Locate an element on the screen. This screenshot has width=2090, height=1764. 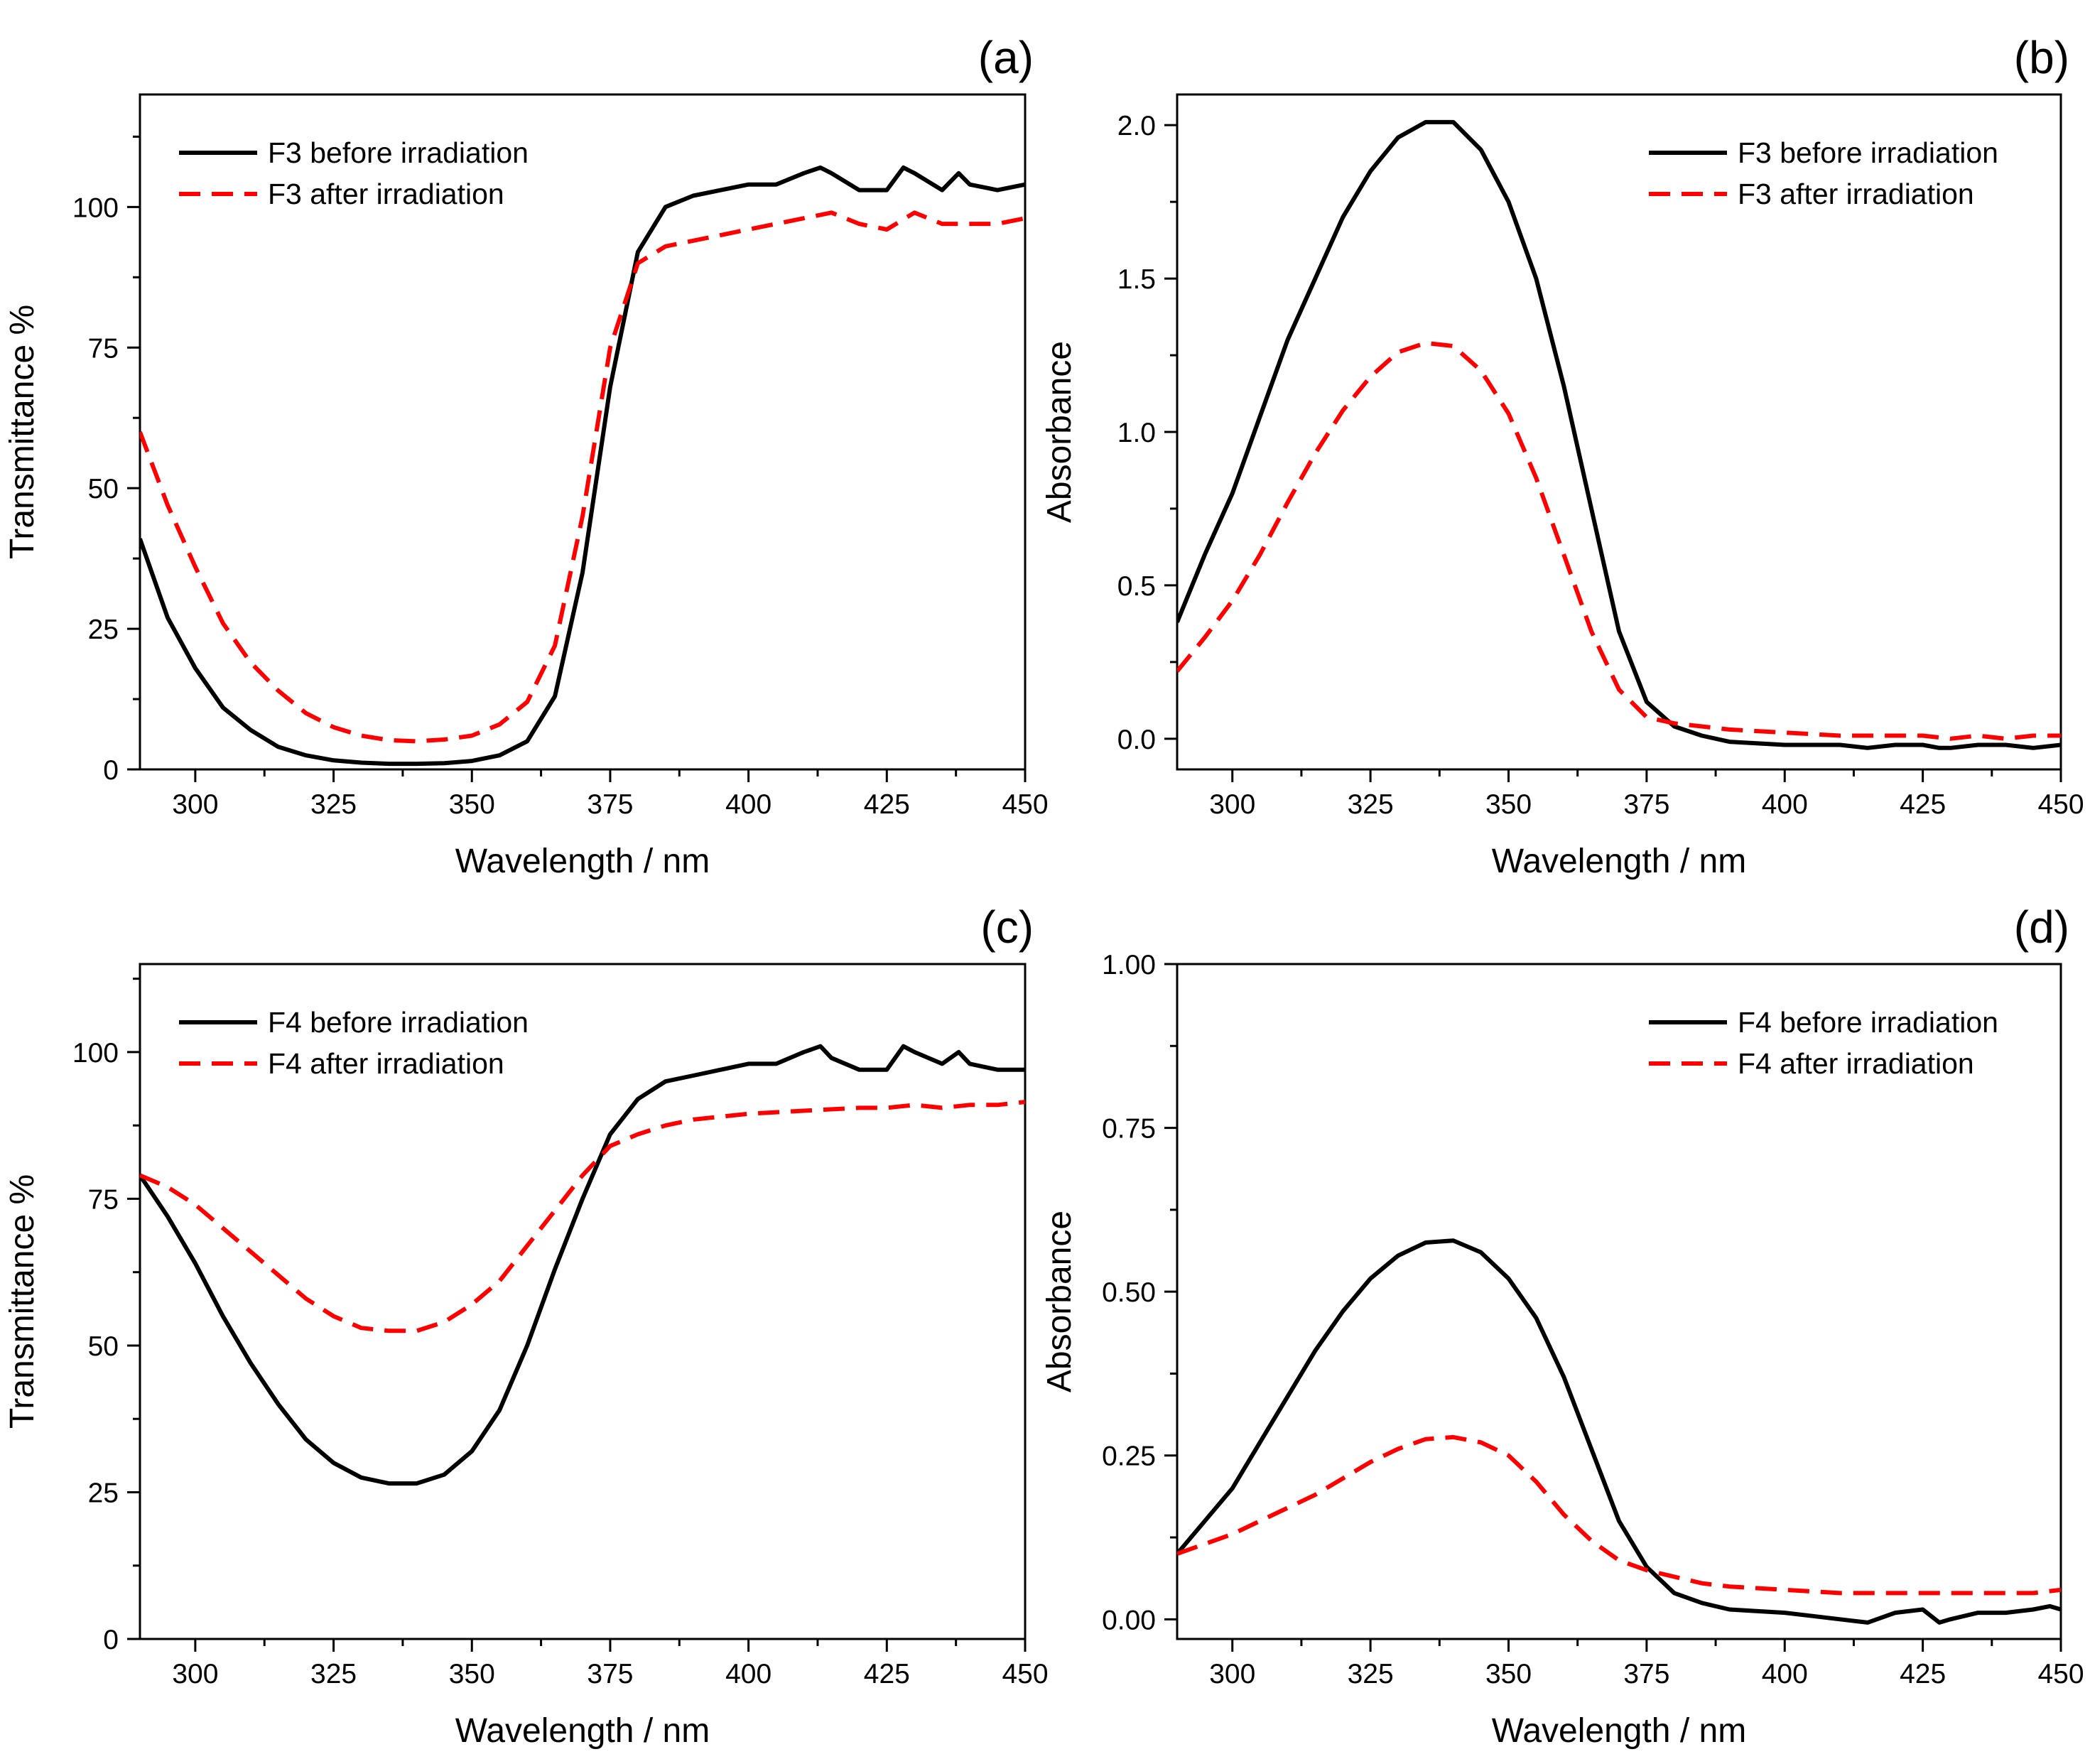
y-tick-label: 1.0 is located at coordinates (1136, 433).